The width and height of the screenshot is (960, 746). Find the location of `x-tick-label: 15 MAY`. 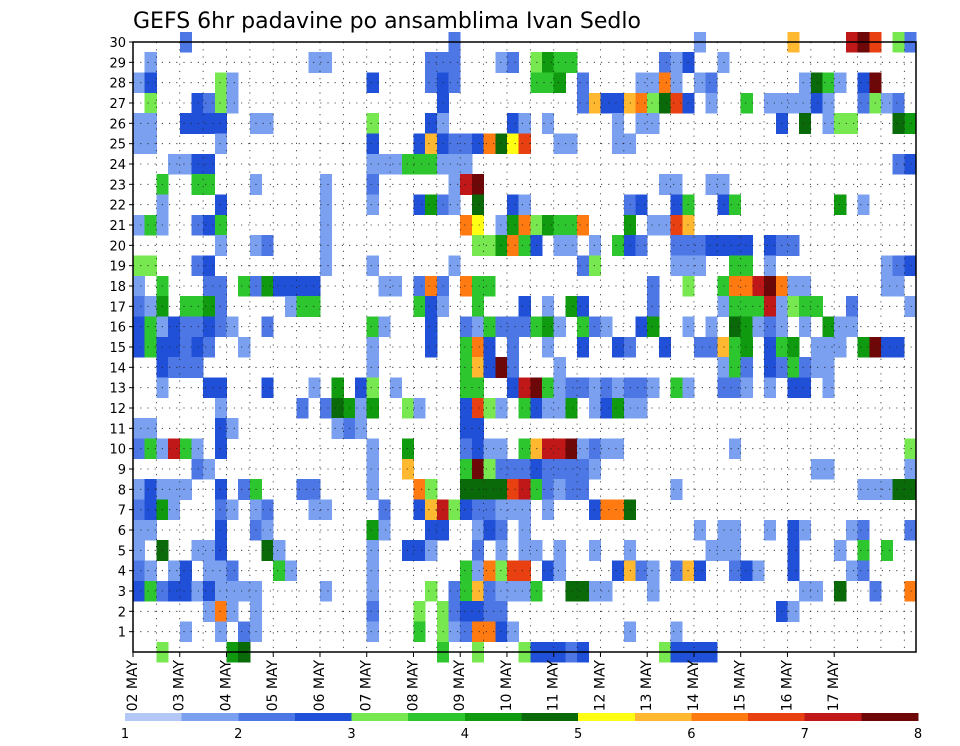

x-tick-label: 15 MAY is located at coordinates (741, 686).